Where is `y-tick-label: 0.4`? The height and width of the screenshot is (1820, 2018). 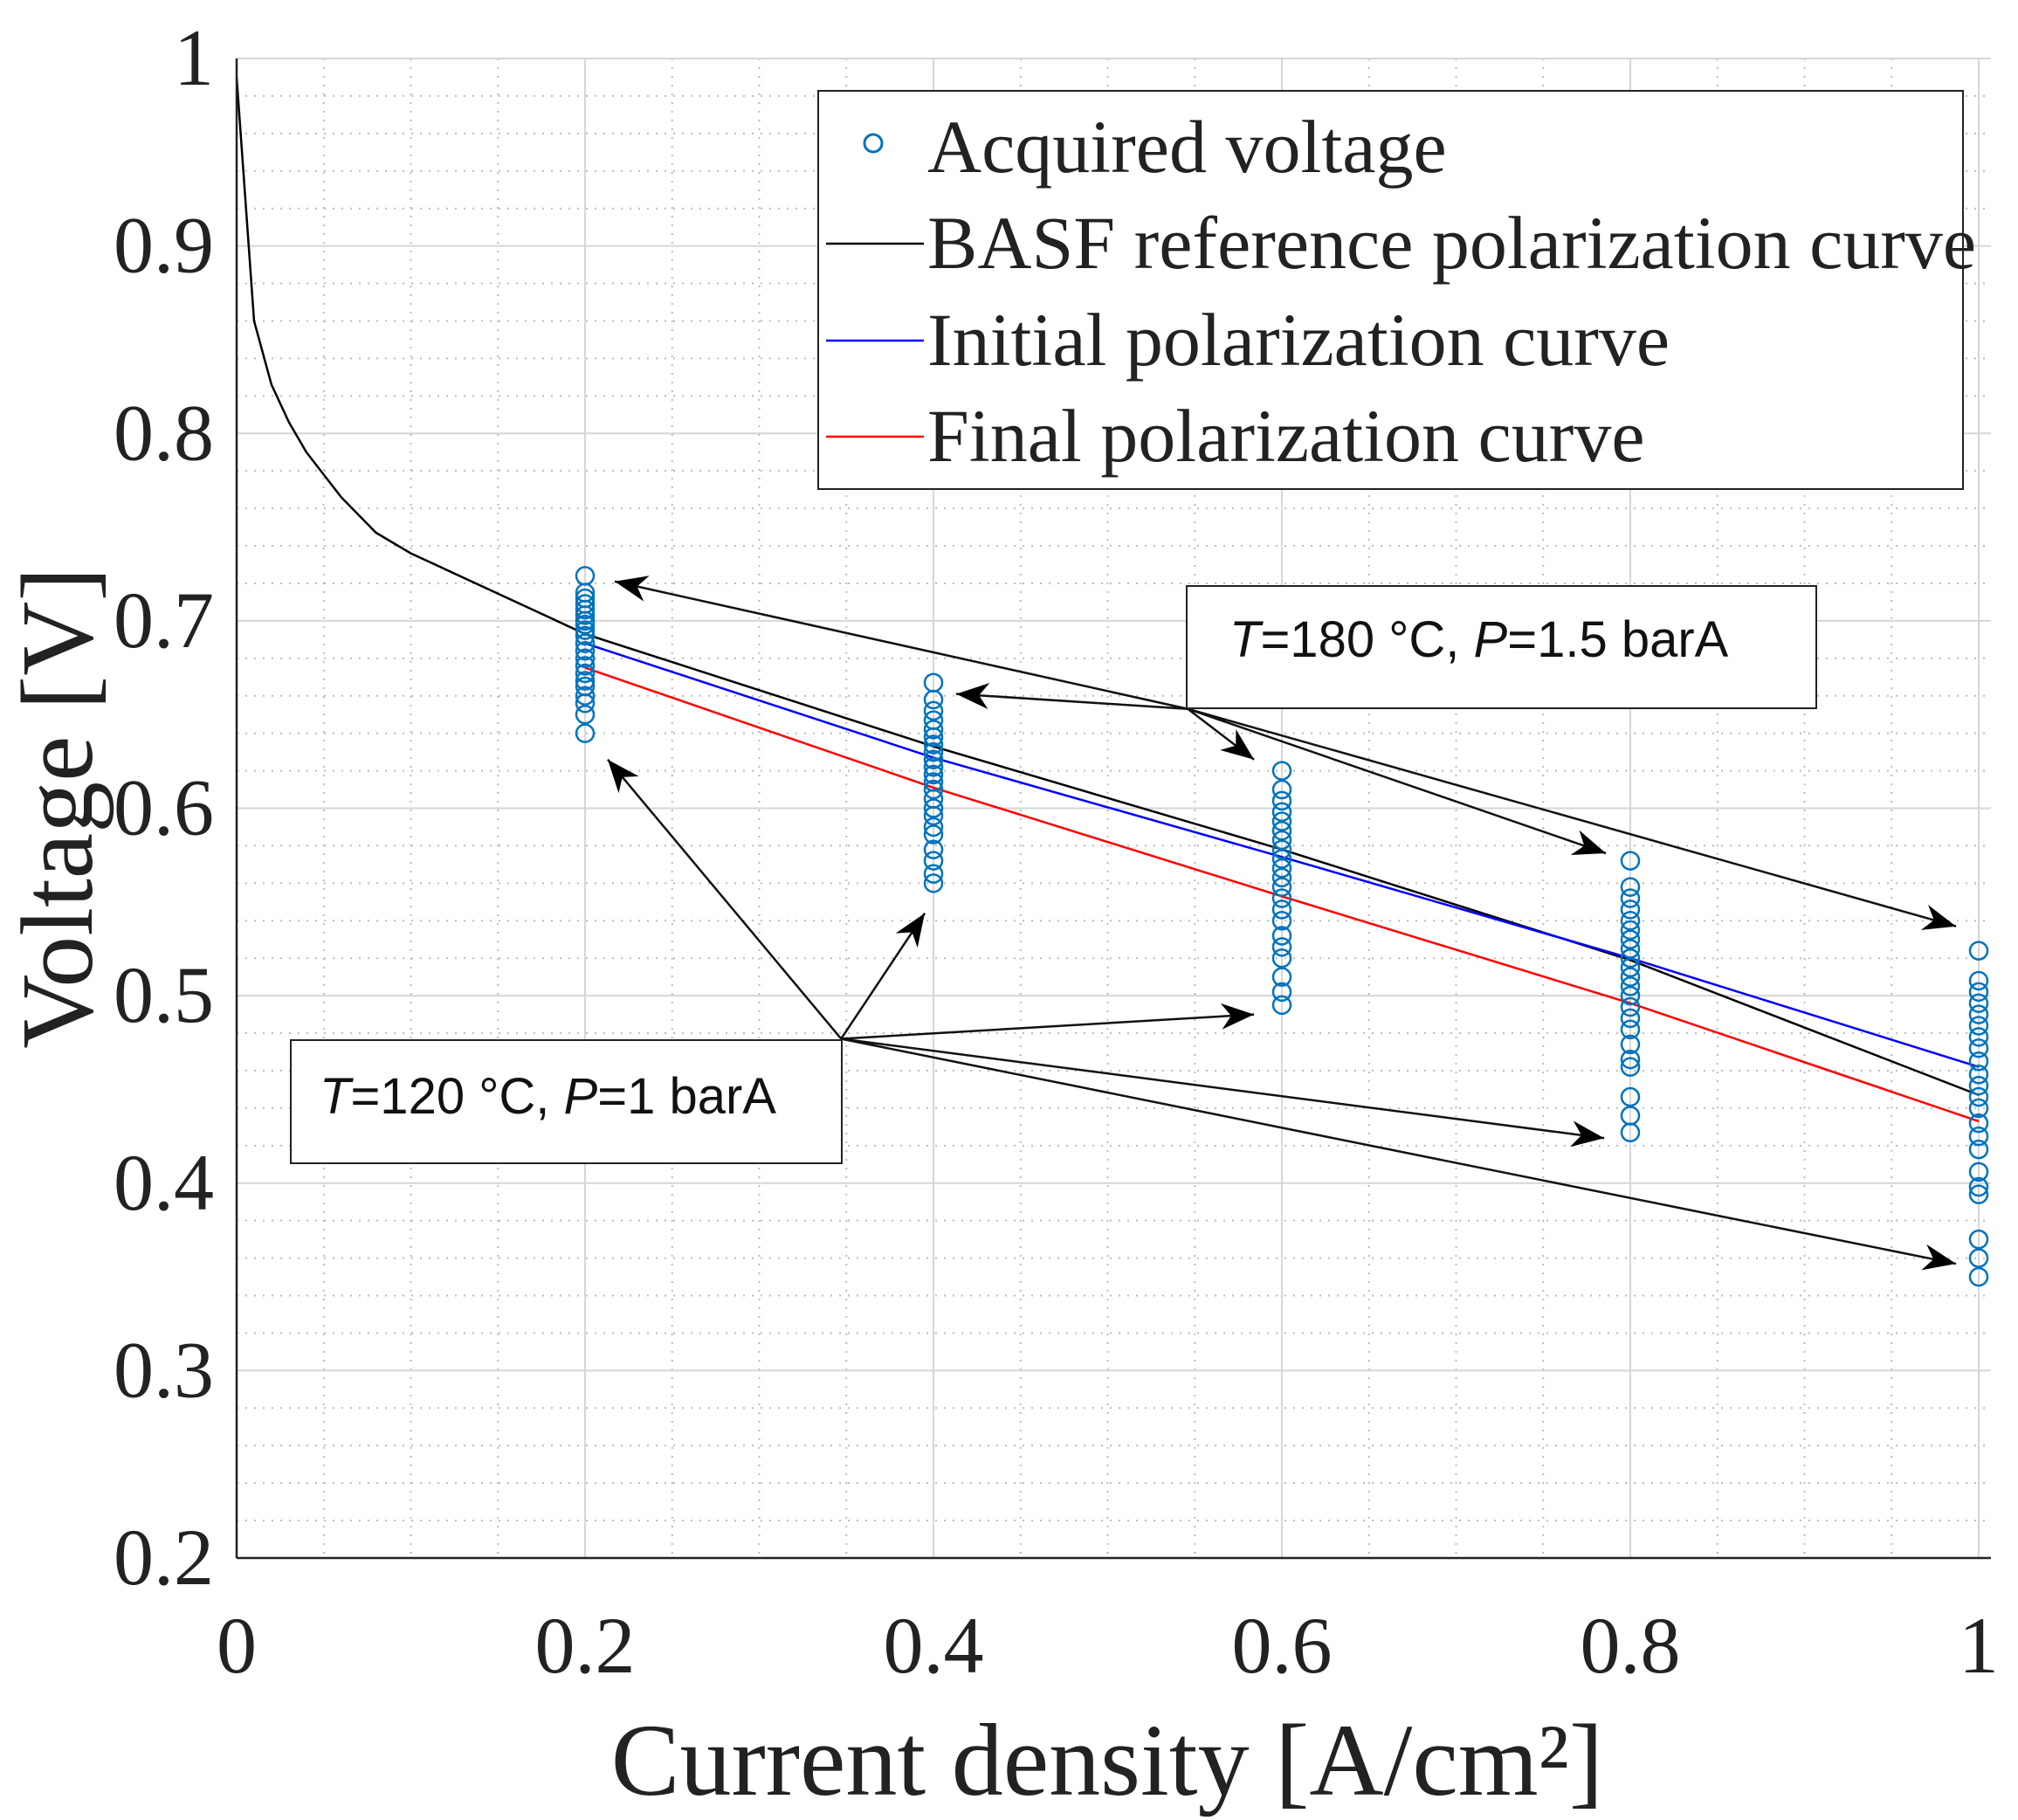 y-tick-label: 0.4 is located at coordinates (164, 1182).